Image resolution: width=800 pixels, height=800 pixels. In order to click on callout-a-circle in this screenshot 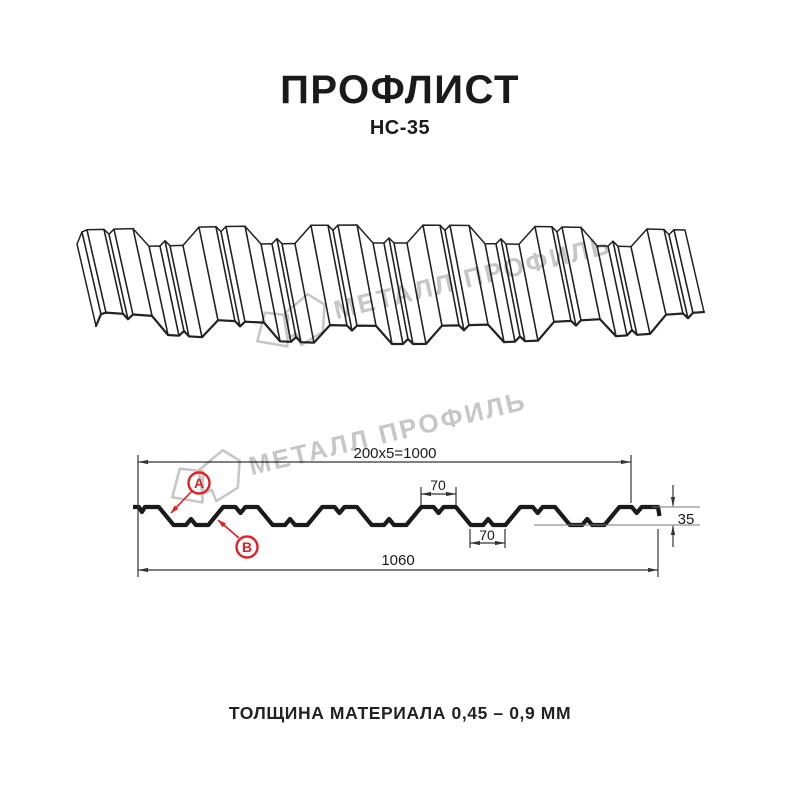, I will do `click(199, 483)`.